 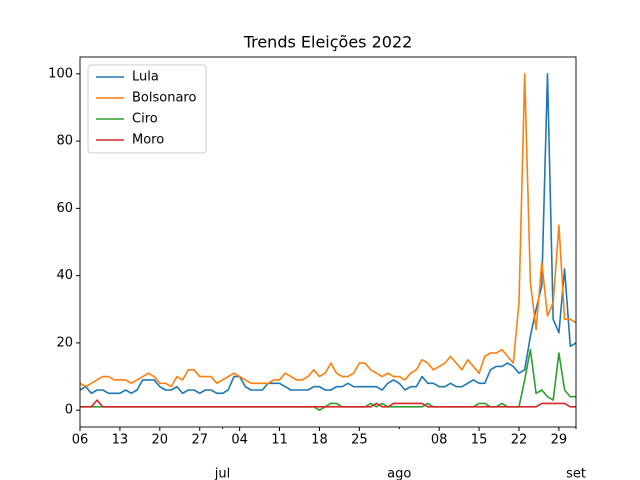 What do you see at coordinates (120, 440) in the screenshot?
I see `x-tick-label: 13` at bounding box center [120, 440].